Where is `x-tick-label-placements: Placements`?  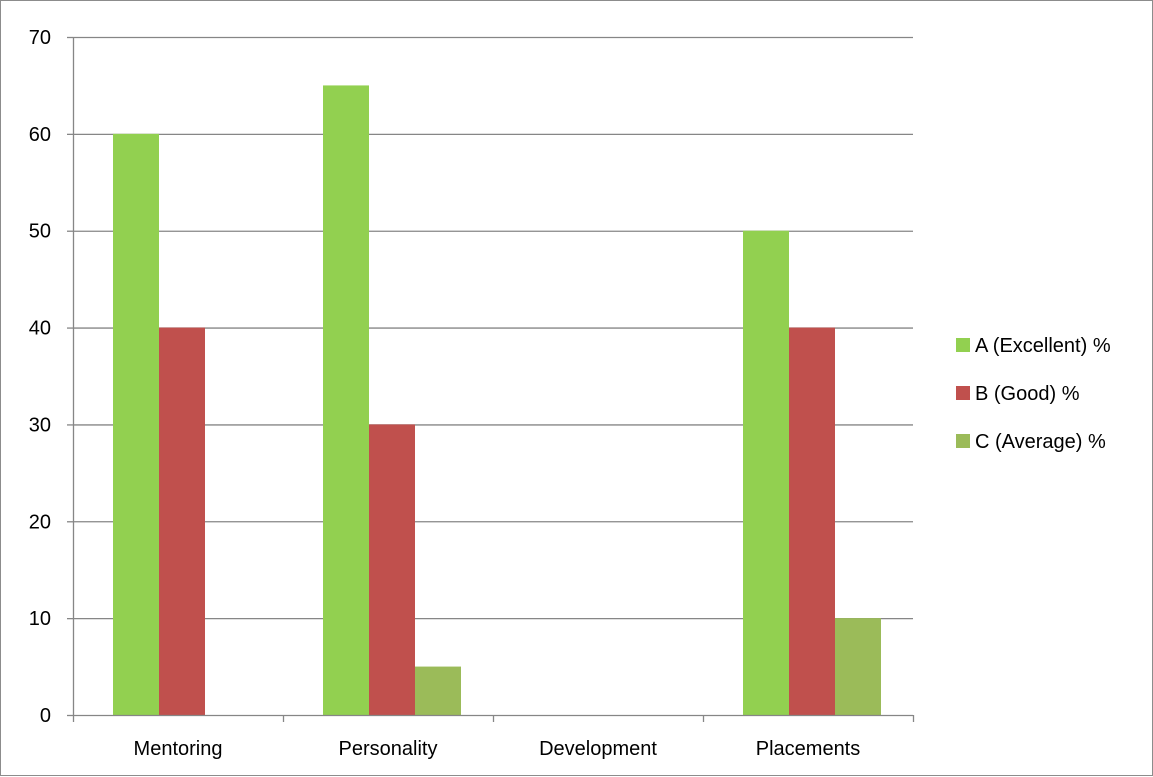
x-tick-label-placements: Placements is located at coordinates (808, 749).